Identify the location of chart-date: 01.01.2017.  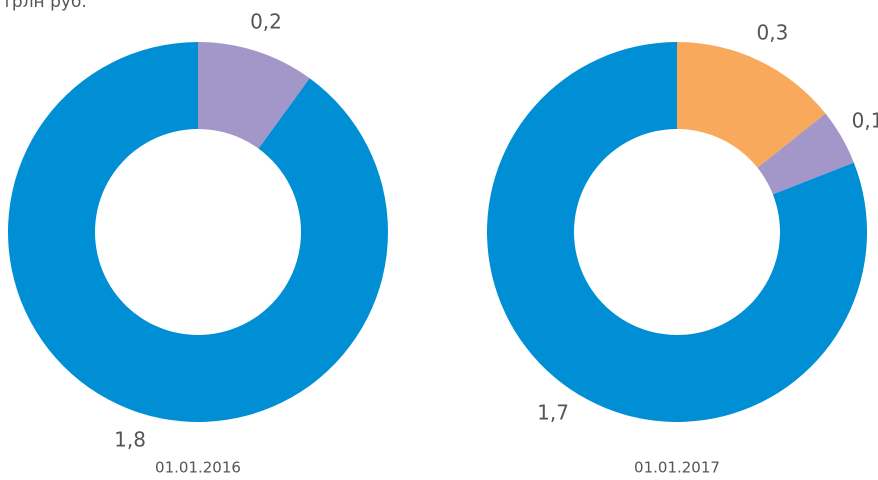
(677, 468).